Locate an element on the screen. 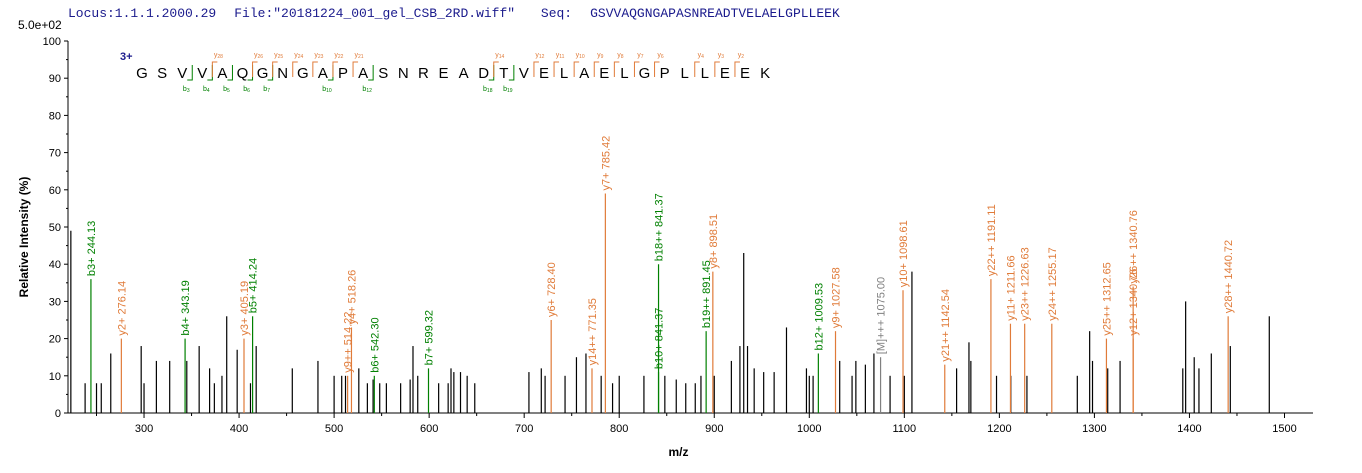 The width and height of the screenshot is (1362, 473). charge-label: 3+ is located at coordinates (126, 57).